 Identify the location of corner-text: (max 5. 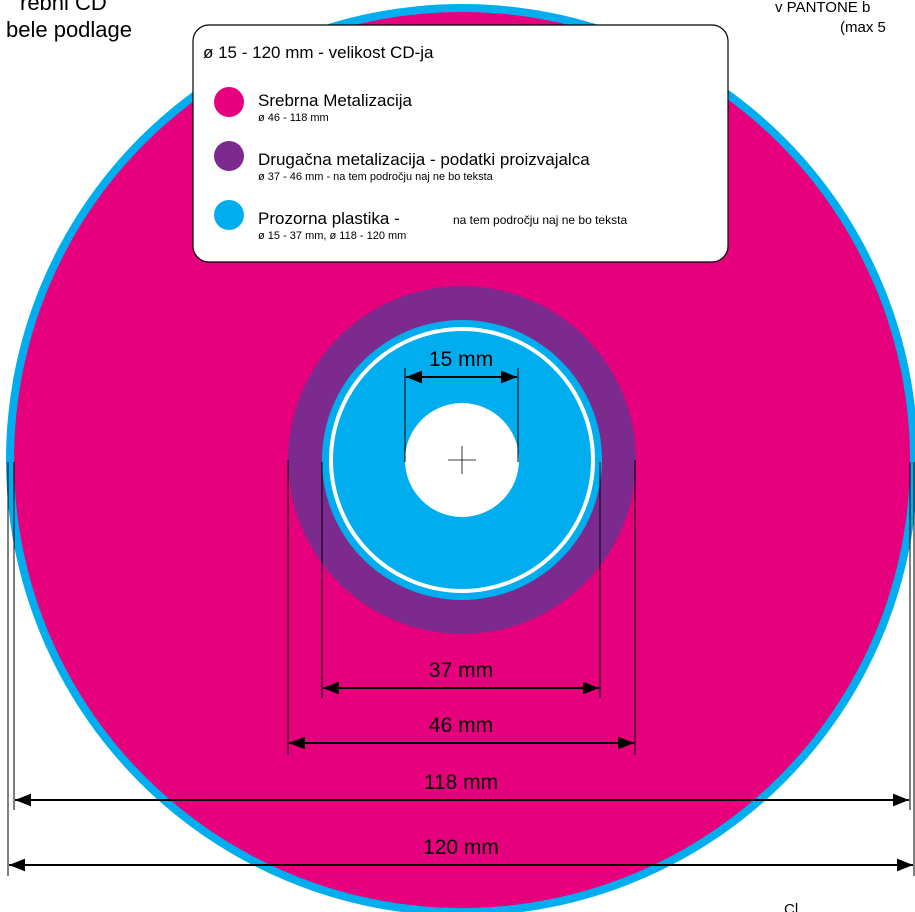
(863, 27).